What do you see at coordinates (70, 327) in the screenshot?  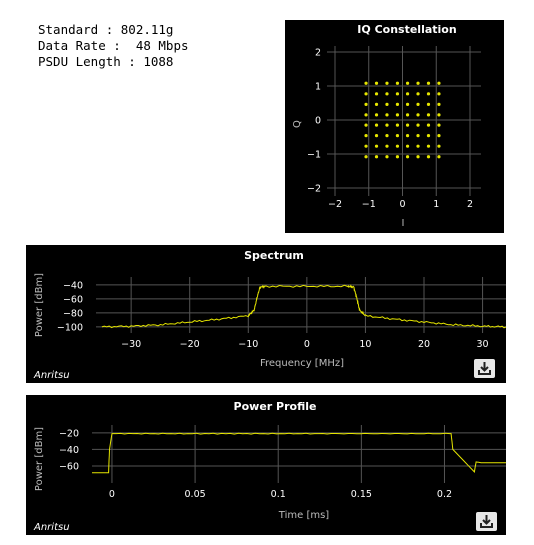 I see `y-tick-label: −100` at bounding box center [70, 327].